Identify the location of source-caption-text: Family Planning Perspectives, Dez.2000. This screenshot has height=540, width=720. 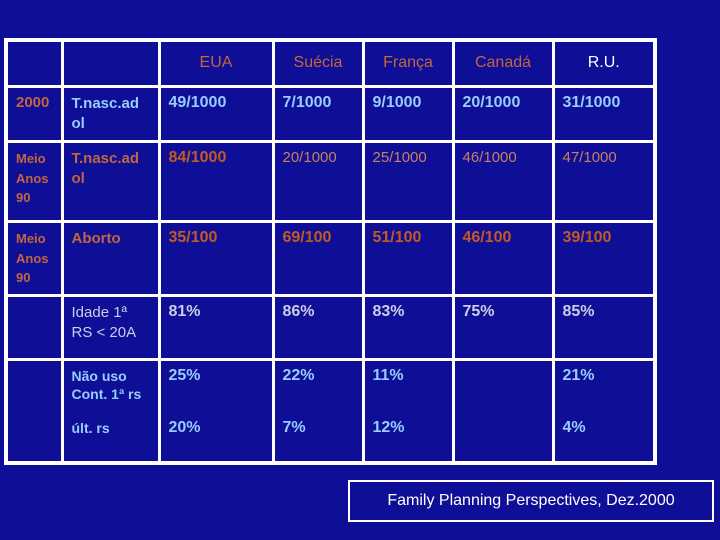
(531, 500).